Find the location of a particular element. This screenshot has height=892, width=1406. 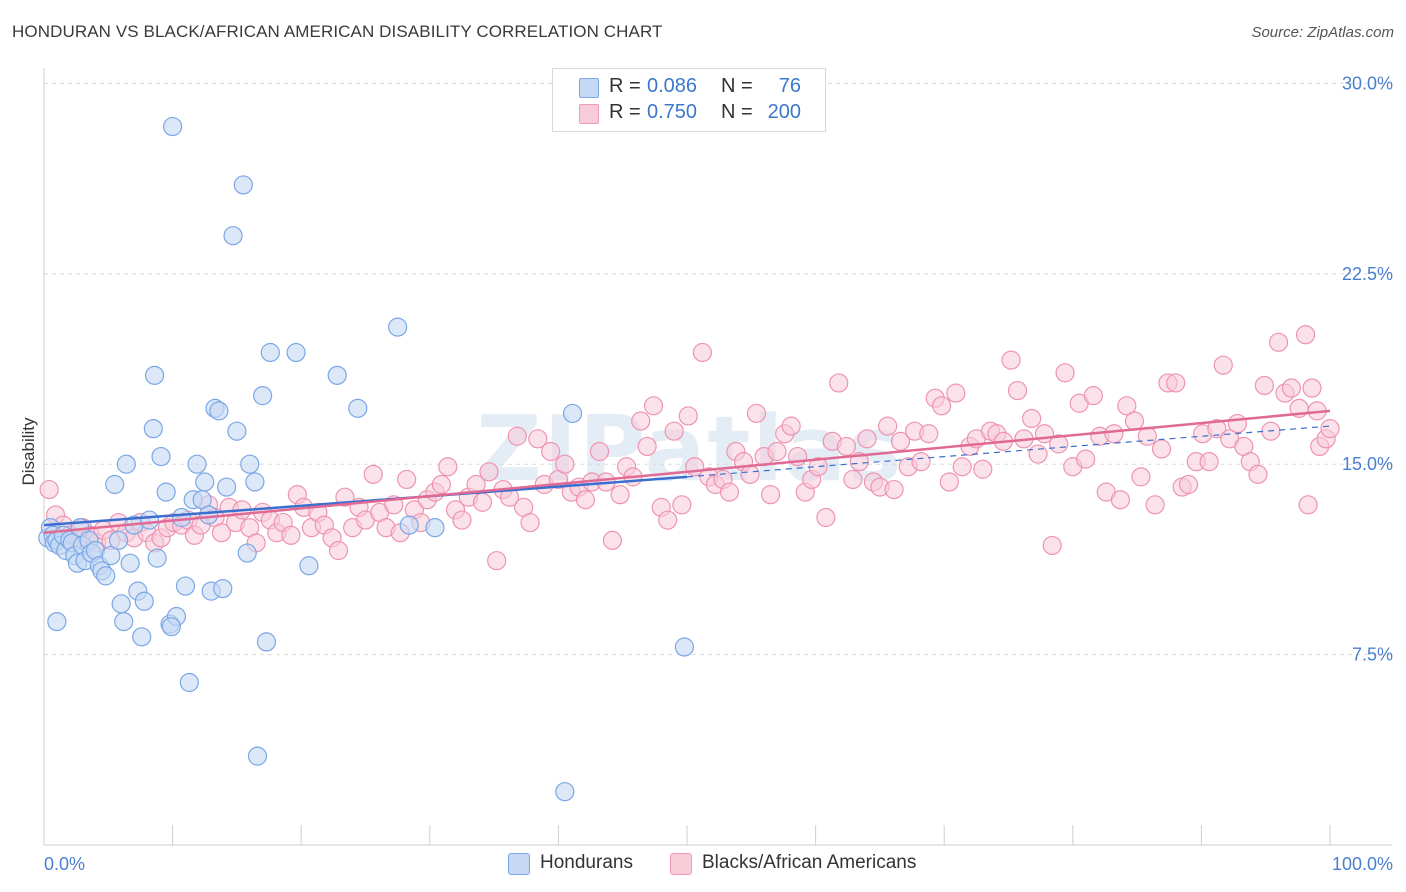

trend-lines is located at coordinates (687, 471).